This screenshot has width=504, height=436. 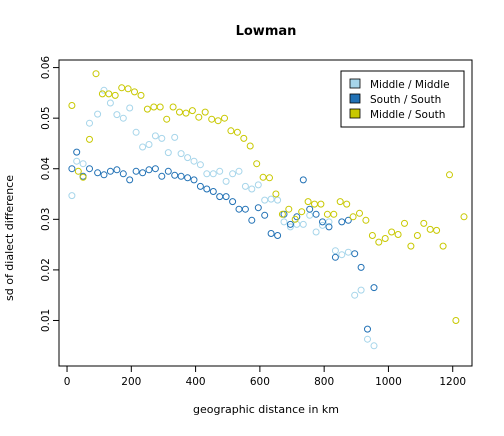 What do you see at coordinates (49, 194) in the screenshot?
I see `y-axis: 0.01 0.02 0.03 0.04 0.05 0.06` at bounding box center [49, 194].